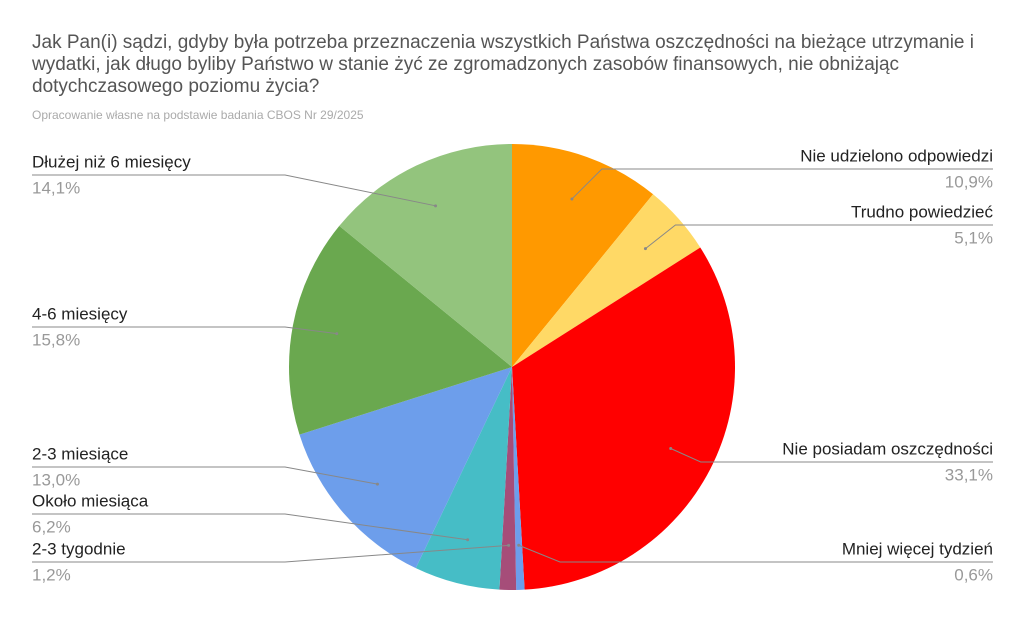 The height and width of the screenshot is (620, 1024). Describe the element at coordinates (79, 548) in the screenshot. I see `slice-label: 2-3 tygodnie` at that location.